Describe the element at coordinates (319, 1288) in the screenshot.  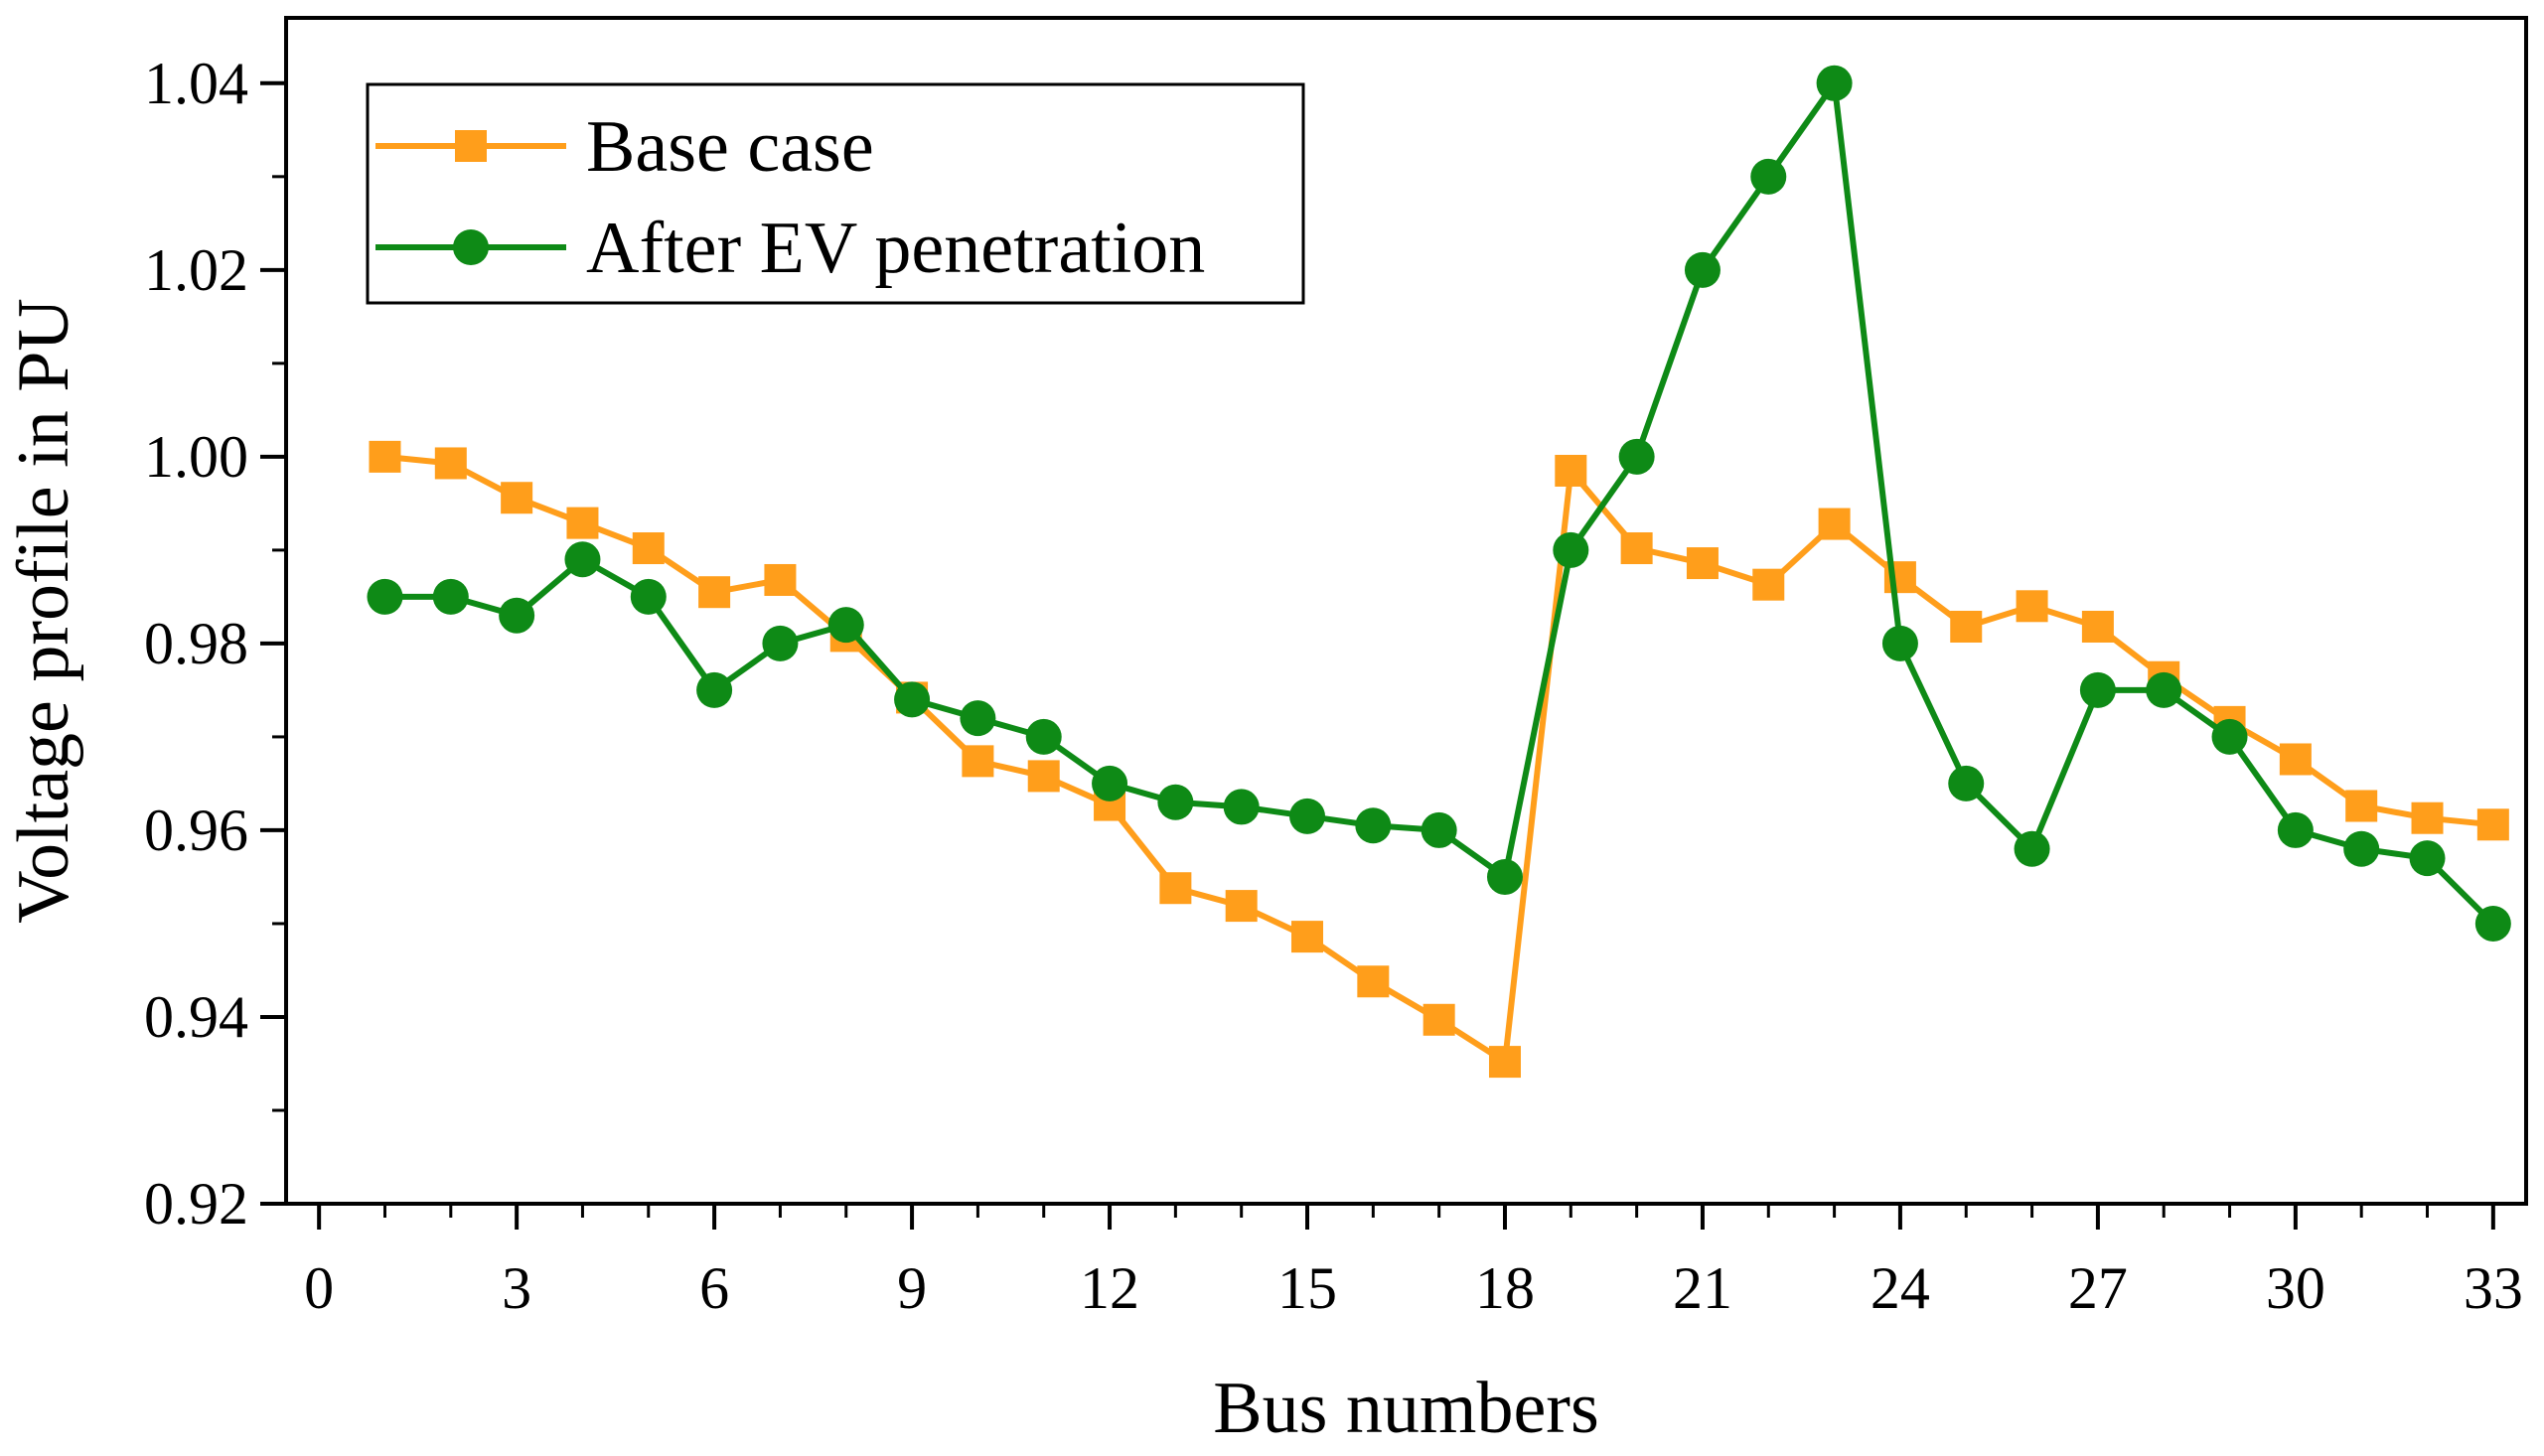
I see `x-tick-label: 0` at that location.